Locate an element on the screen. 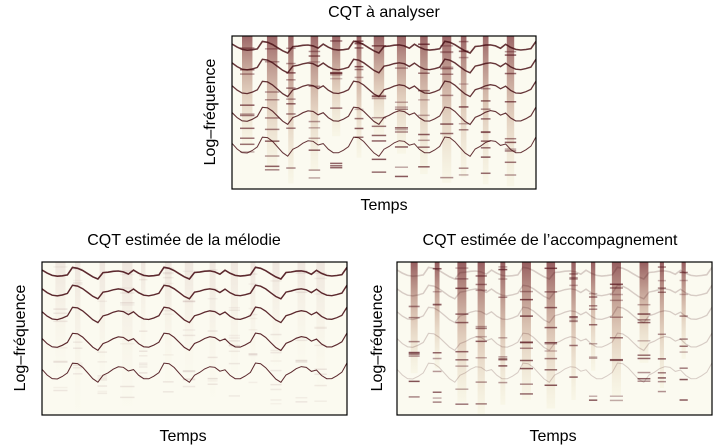 The height and width of the screenshot is (447, 721). x-axis-label: Temps is located at coordinates (383, 205).